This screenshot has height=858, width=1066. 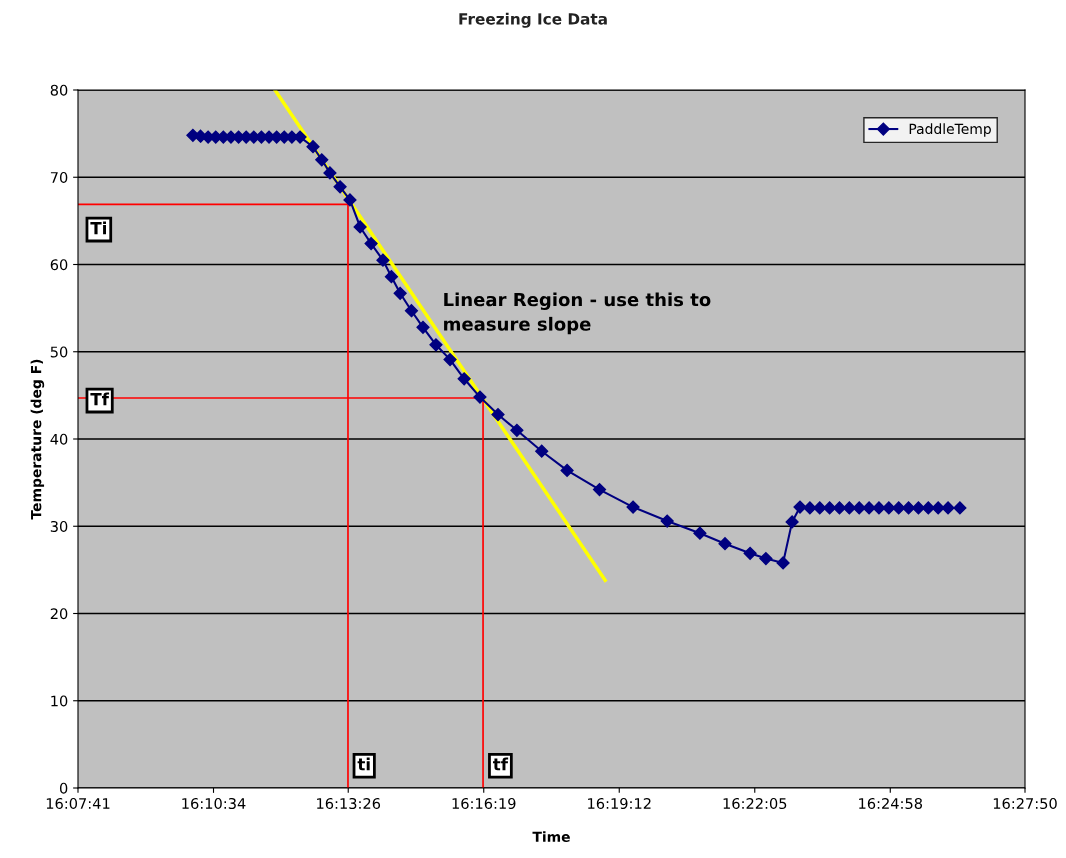 I want to click on x-tick-label: 16:27:50, so click(x=1025, y=803).